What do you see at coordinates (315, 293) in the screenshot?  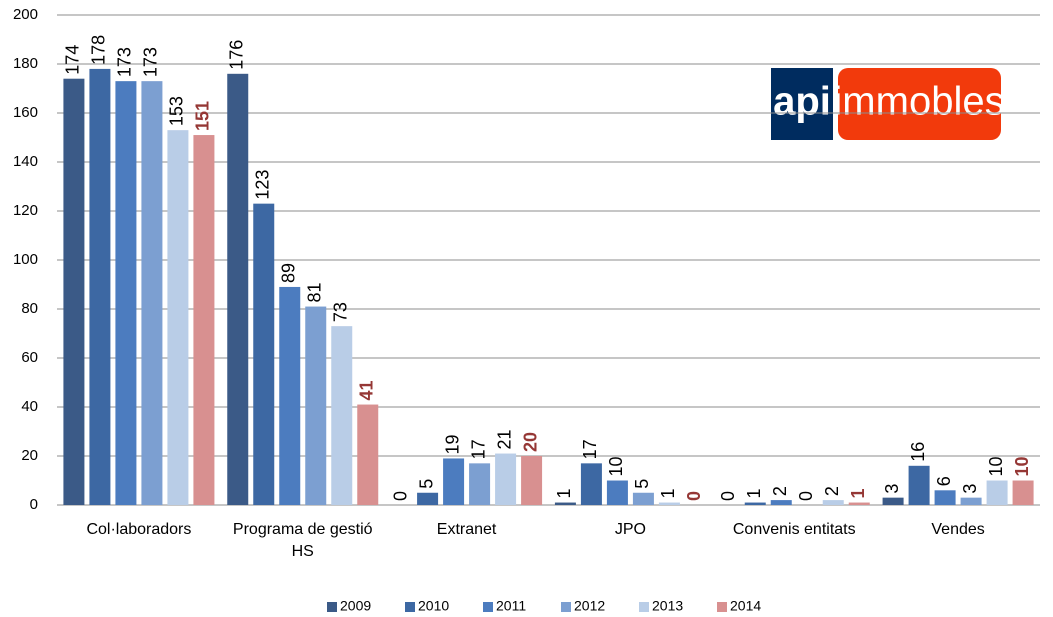 I see `data-label: 81` at bounding box center [315, 293].